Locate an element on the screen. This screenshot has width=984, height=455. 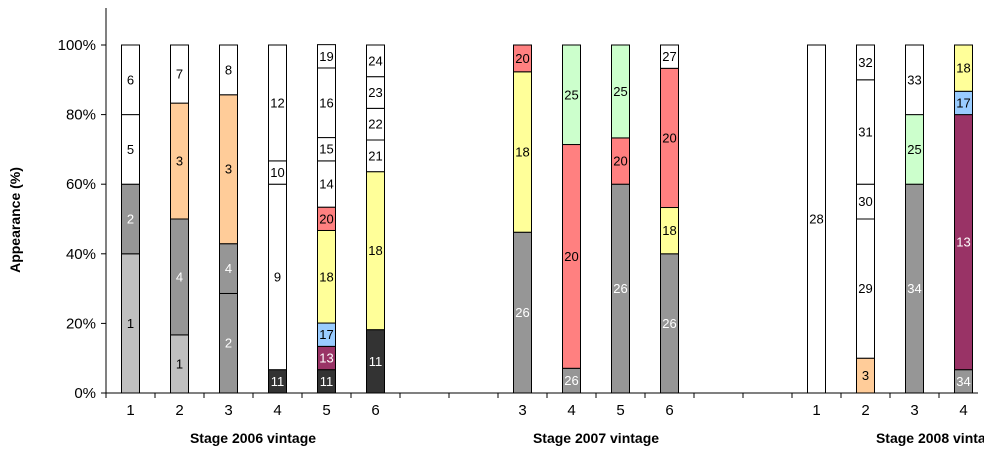
segment-label: 15 is located at coordinates (326, 149).